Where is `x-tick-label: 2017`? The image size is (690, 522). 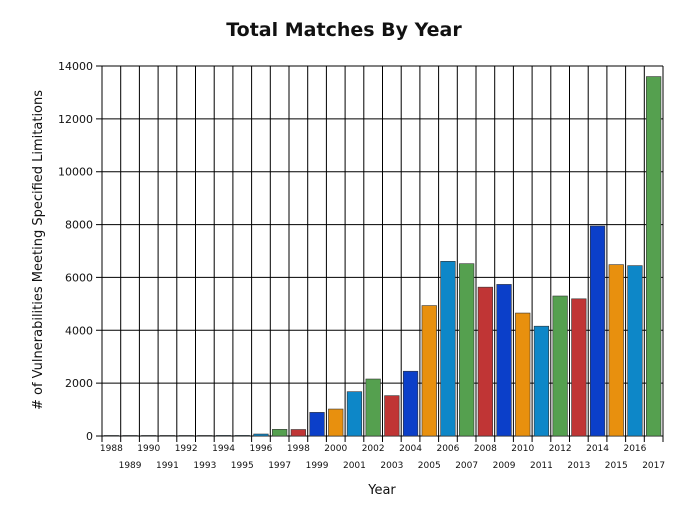 x-tick-label: 2017 is located at coordinates (653, 466).